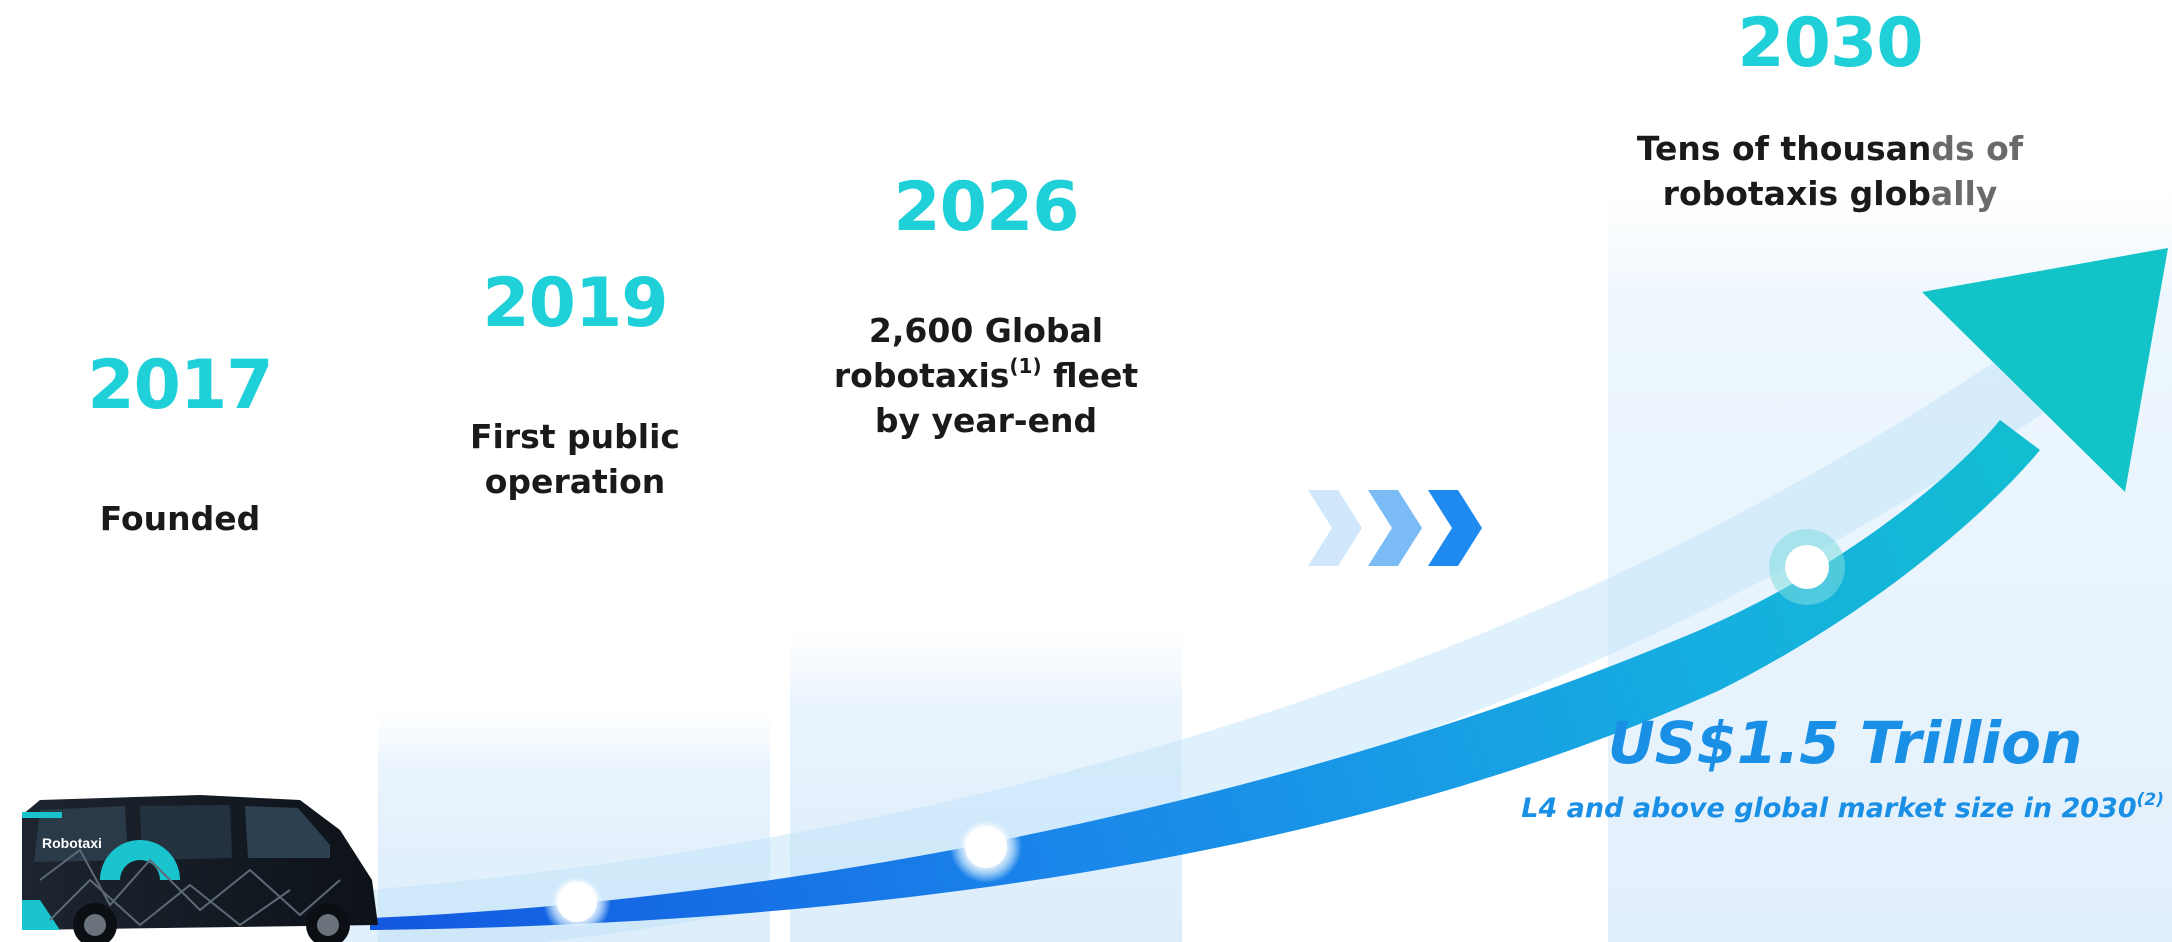 The image size is (2172, 942). I want to click on desc-line: robotaxis globally, so click(1830, 193).